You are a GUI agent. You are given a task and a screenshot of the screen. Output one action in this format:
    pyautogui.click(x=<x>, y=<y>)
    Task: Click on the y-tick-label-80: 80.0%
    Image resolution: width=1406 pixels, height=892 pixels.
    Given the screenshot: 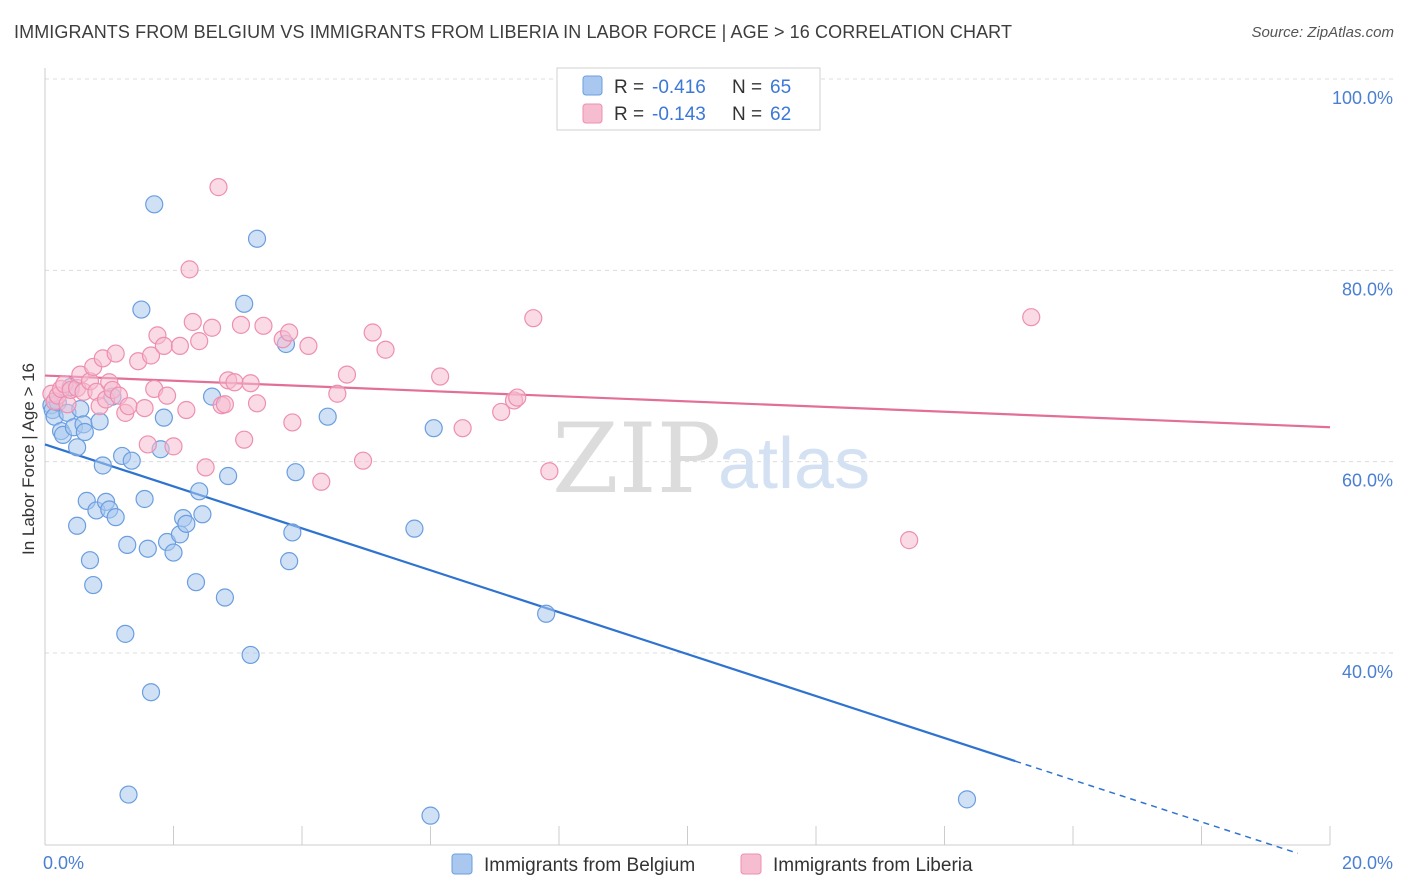 What is the action you would take?
    pyautogui.click(x=1367, y=289)
    